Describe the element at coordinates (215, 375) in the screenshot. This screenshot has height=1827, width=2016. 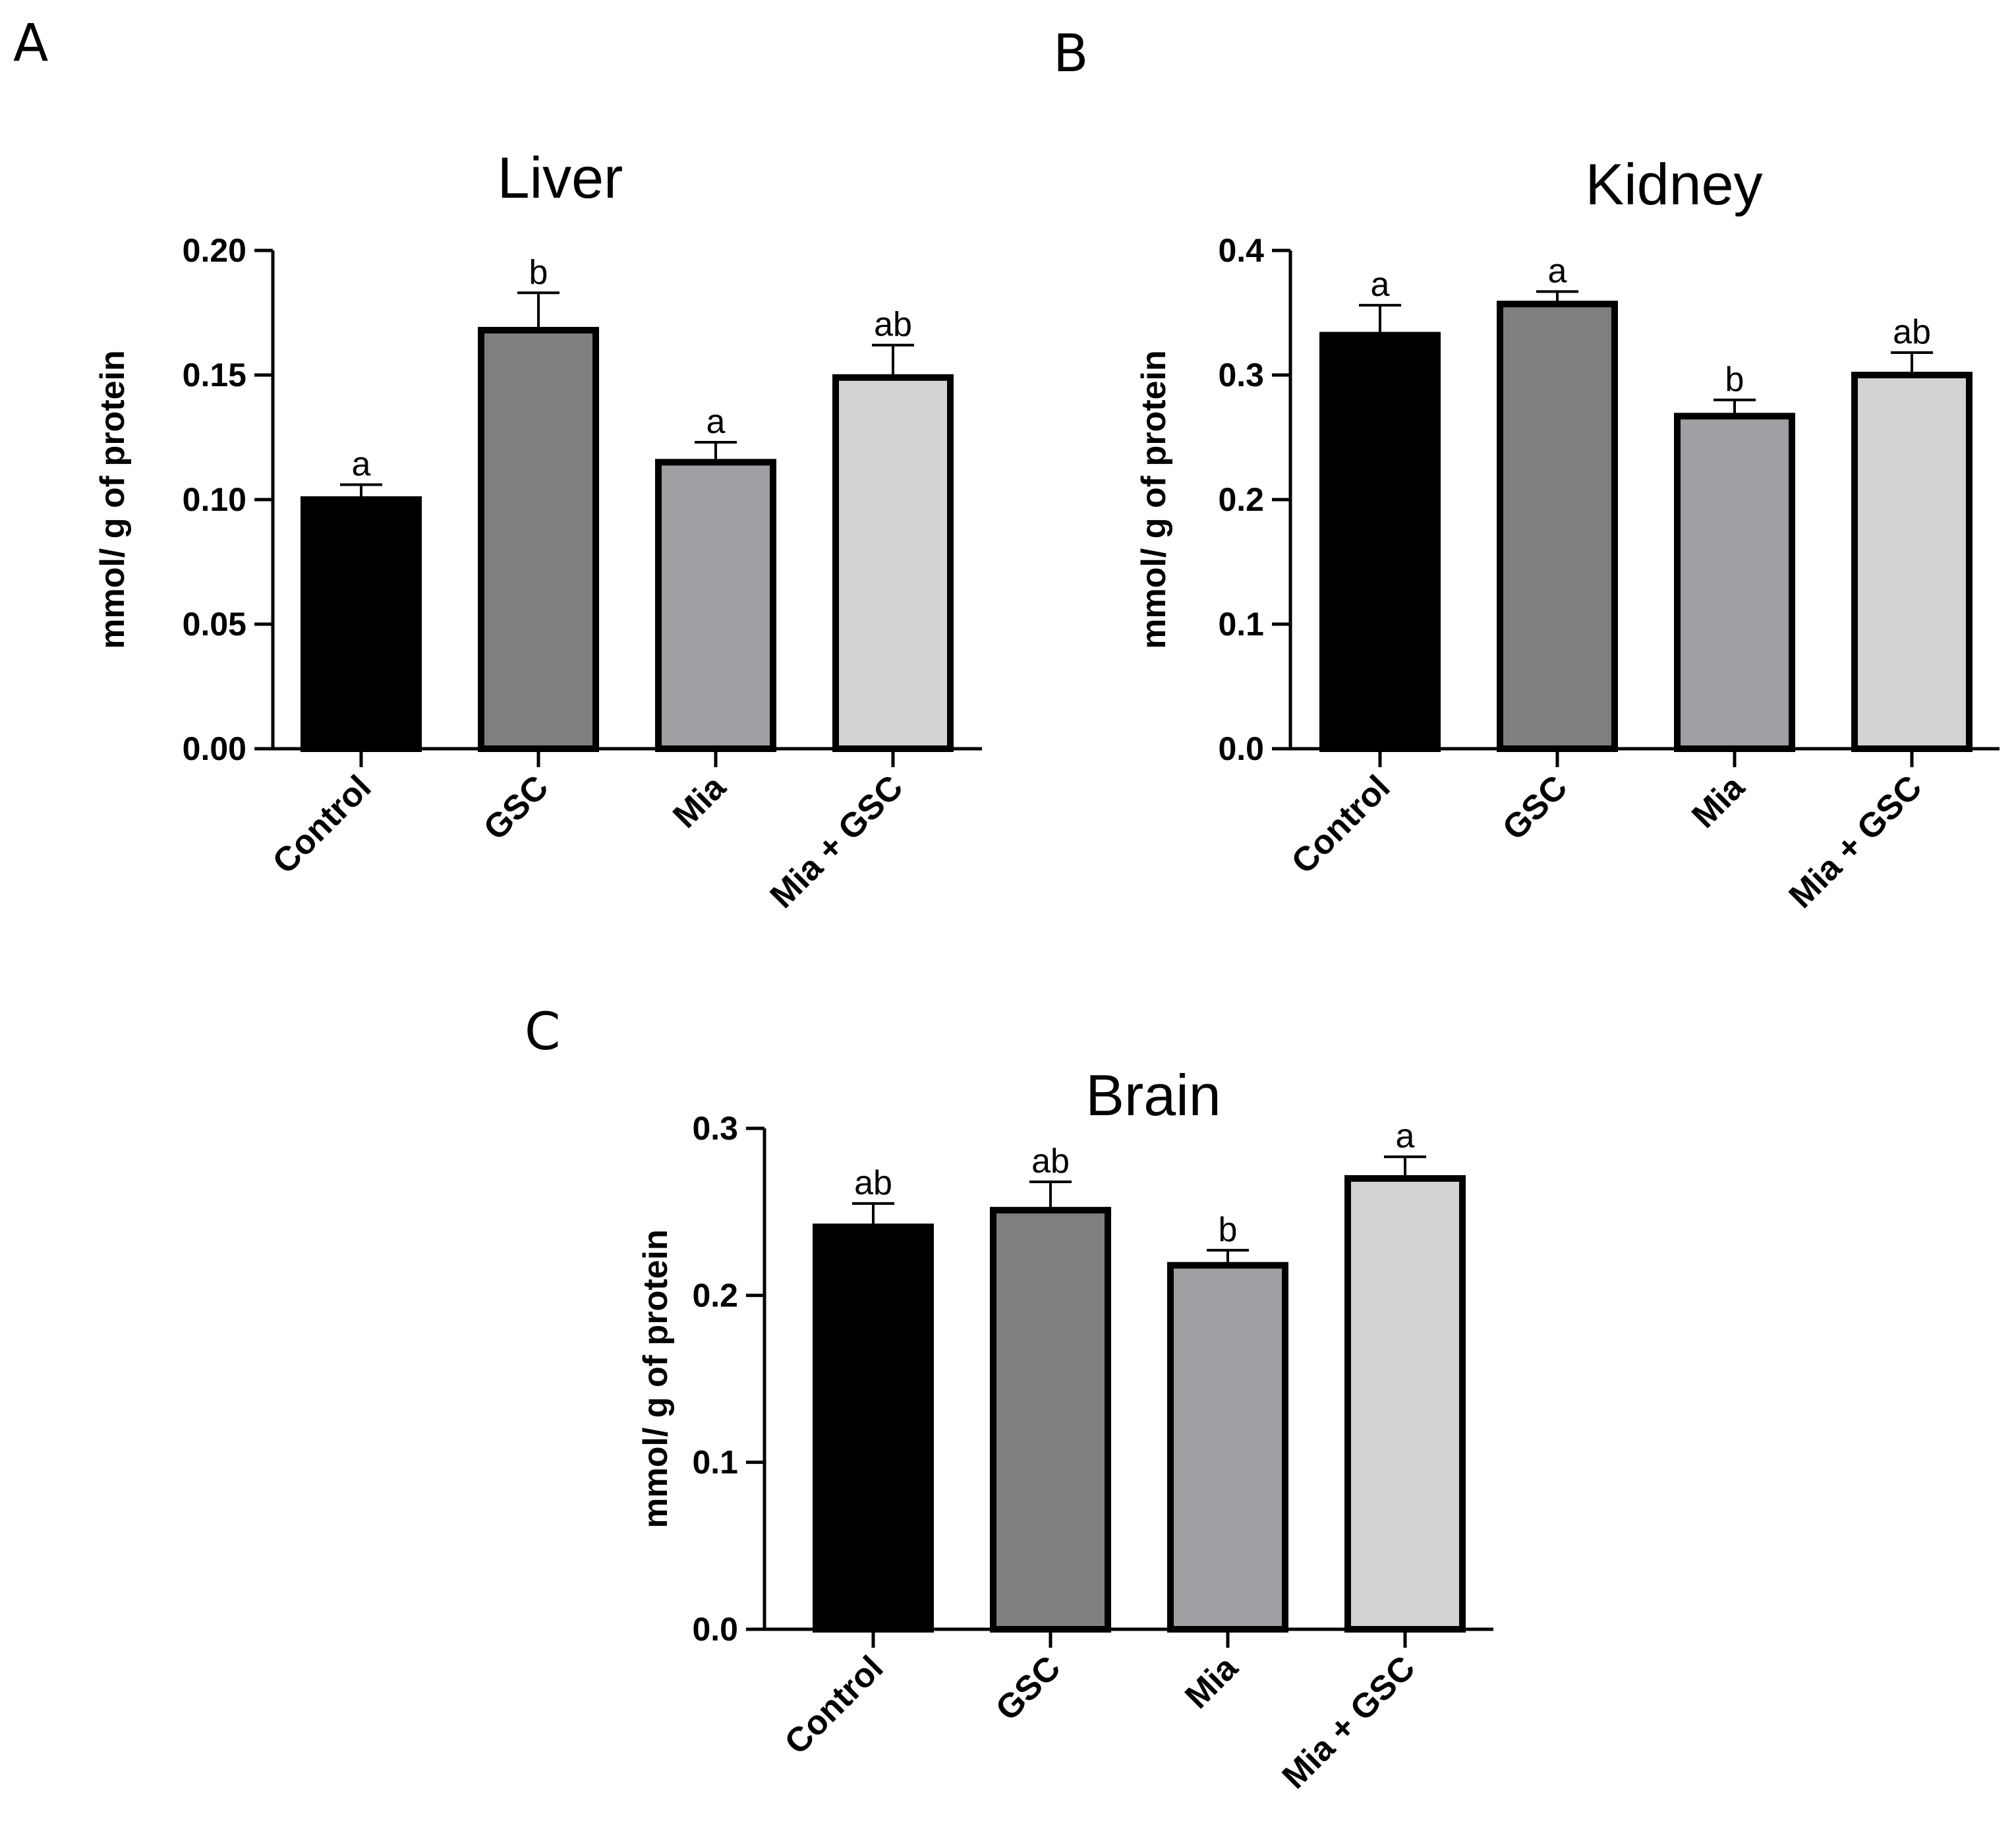
I see `y-tick-label: 0.15` at that location.